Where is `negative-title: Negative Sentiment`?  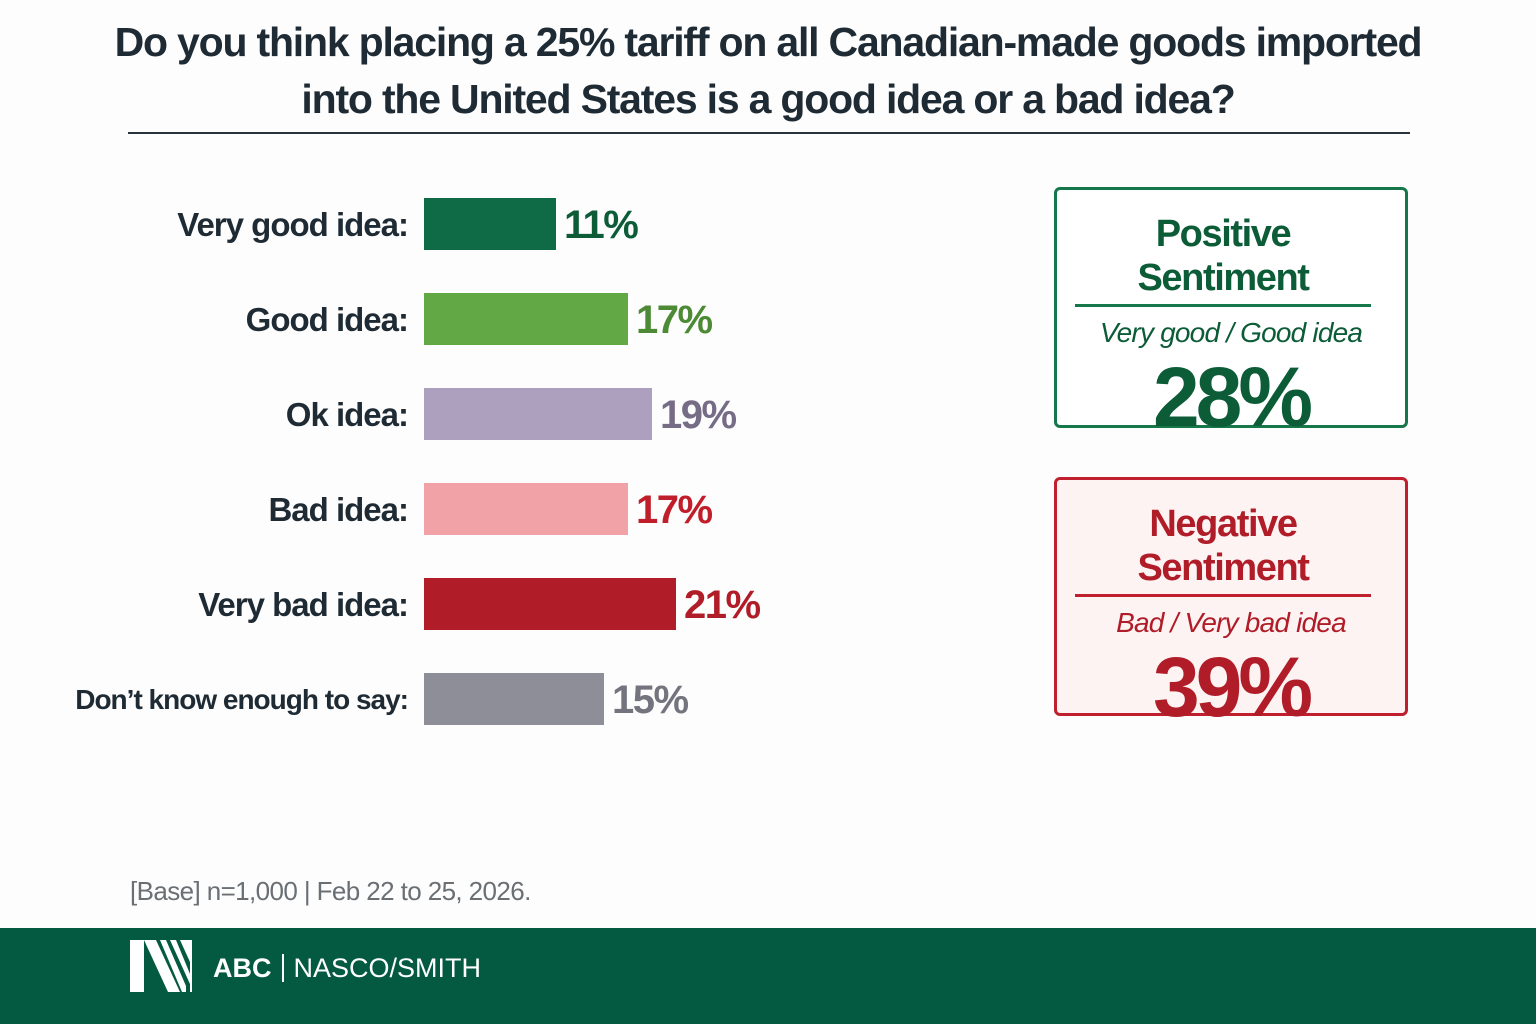 negative-title: Negative Sentiment is located at coordinates (1223, 549).